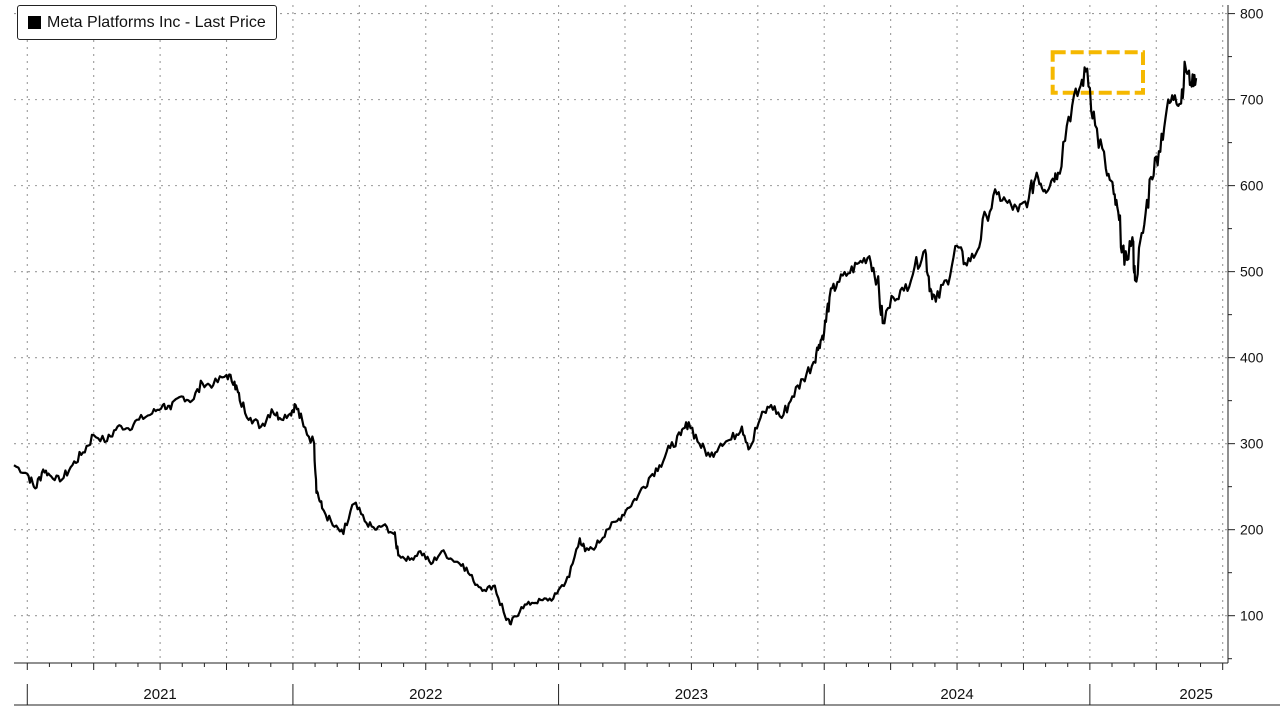  I want to click on y-tick-label: 300, so click(1252, 444).